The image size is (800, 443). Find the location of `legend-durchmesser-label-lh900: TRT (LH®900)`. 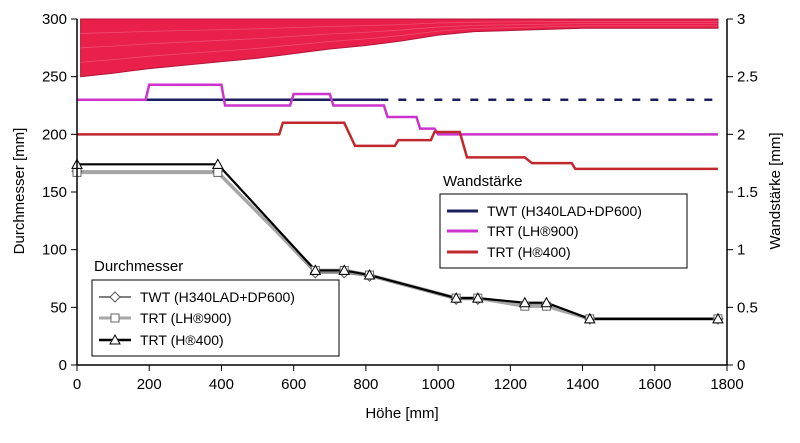

legend-durchmesser-label-lh900: TRT (LH®900) is located at coordinates (186, 318).